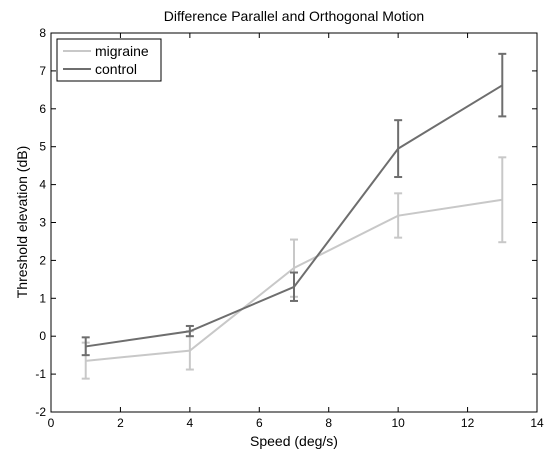  Describe the element at coordinates (122, 51) in the screenshot. I see `legend-label: migraine` at that location.